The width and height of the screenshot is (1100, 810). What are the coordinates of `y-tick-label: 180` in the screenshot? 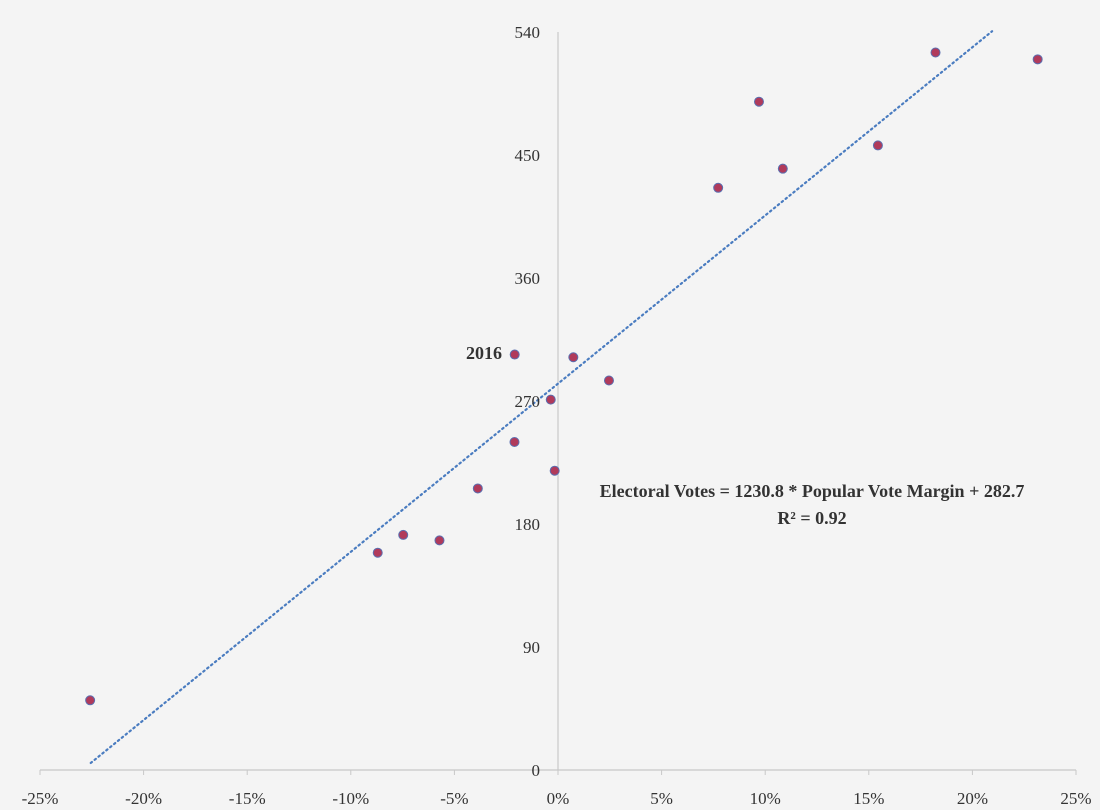 It's located at (528, 524).